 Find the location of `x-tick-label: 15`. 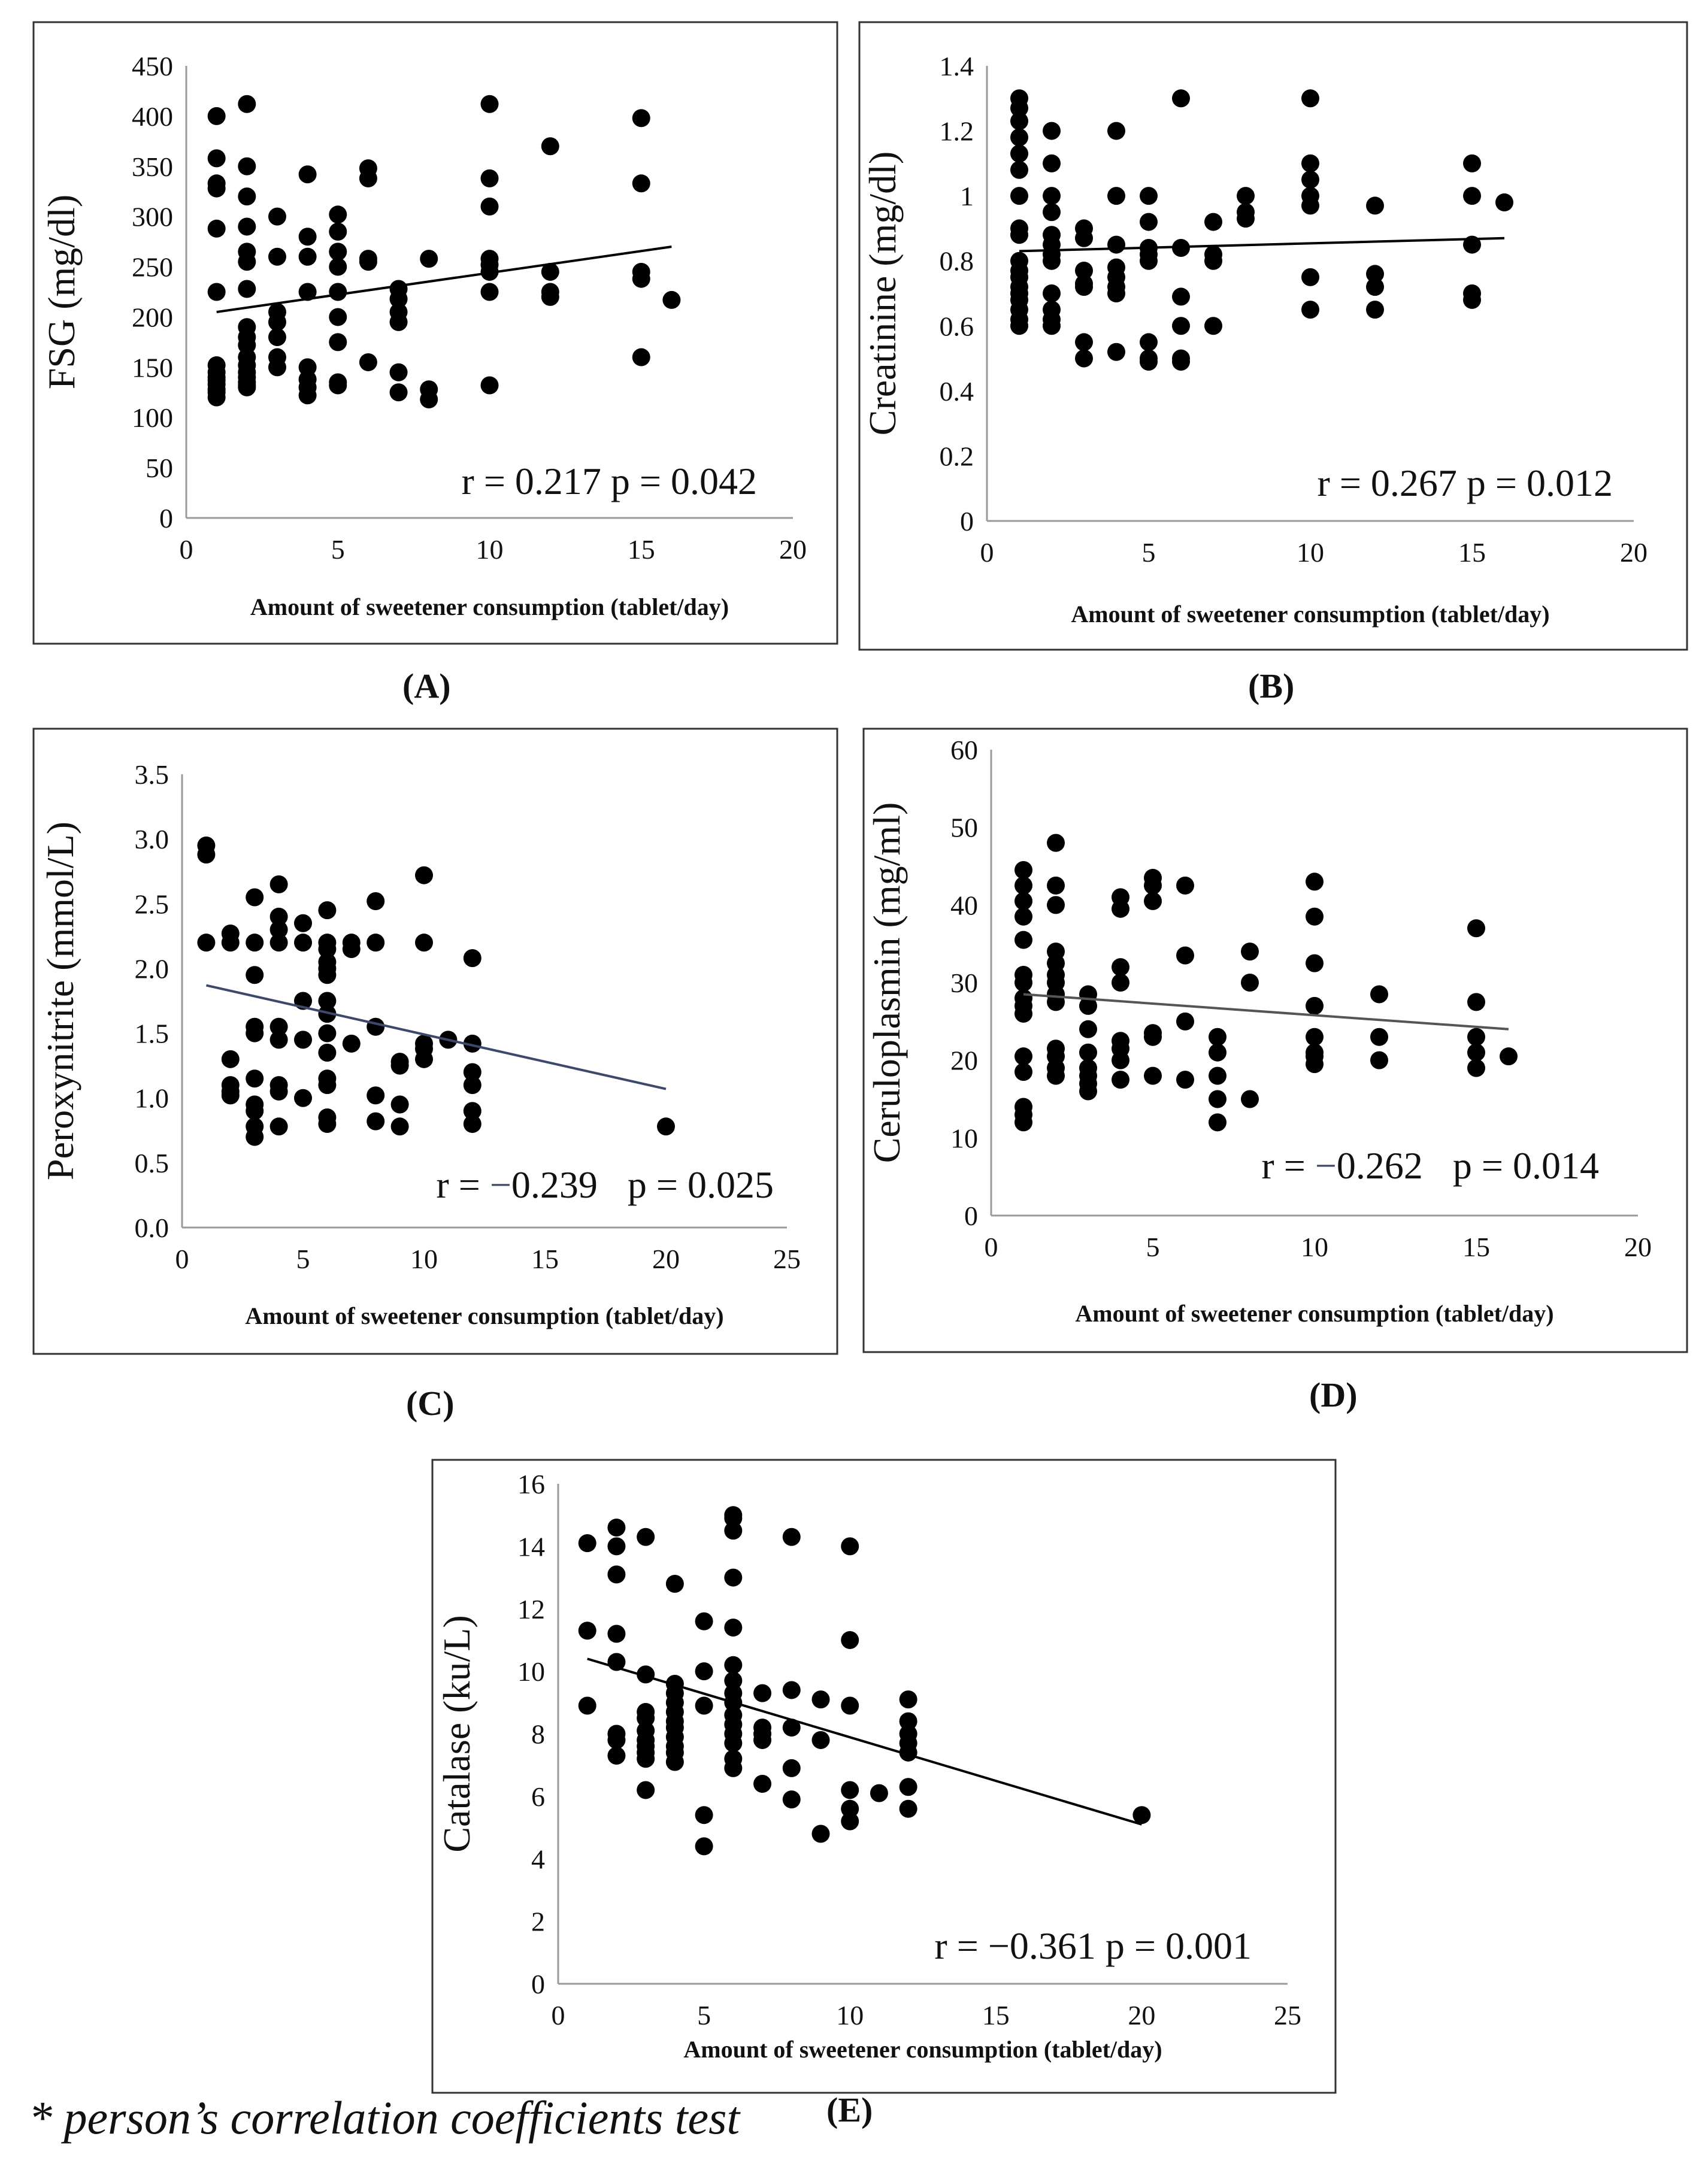

x-tick-label: 15 is located at coordinates (641, 549).